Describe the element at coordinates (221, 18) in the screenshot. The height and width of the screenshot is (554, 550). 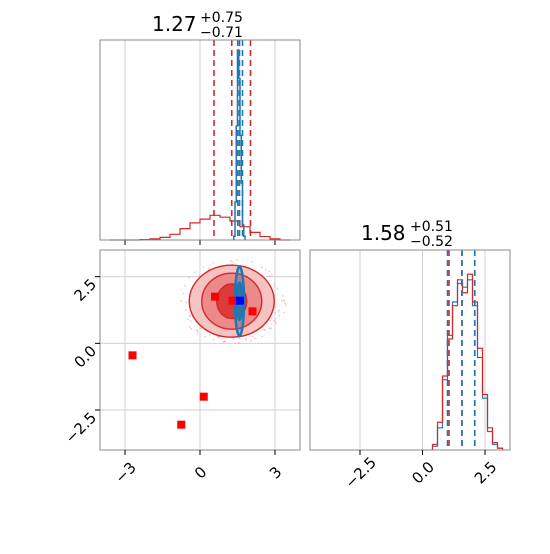
I see `title-param1-upper: +0.75` at that location.